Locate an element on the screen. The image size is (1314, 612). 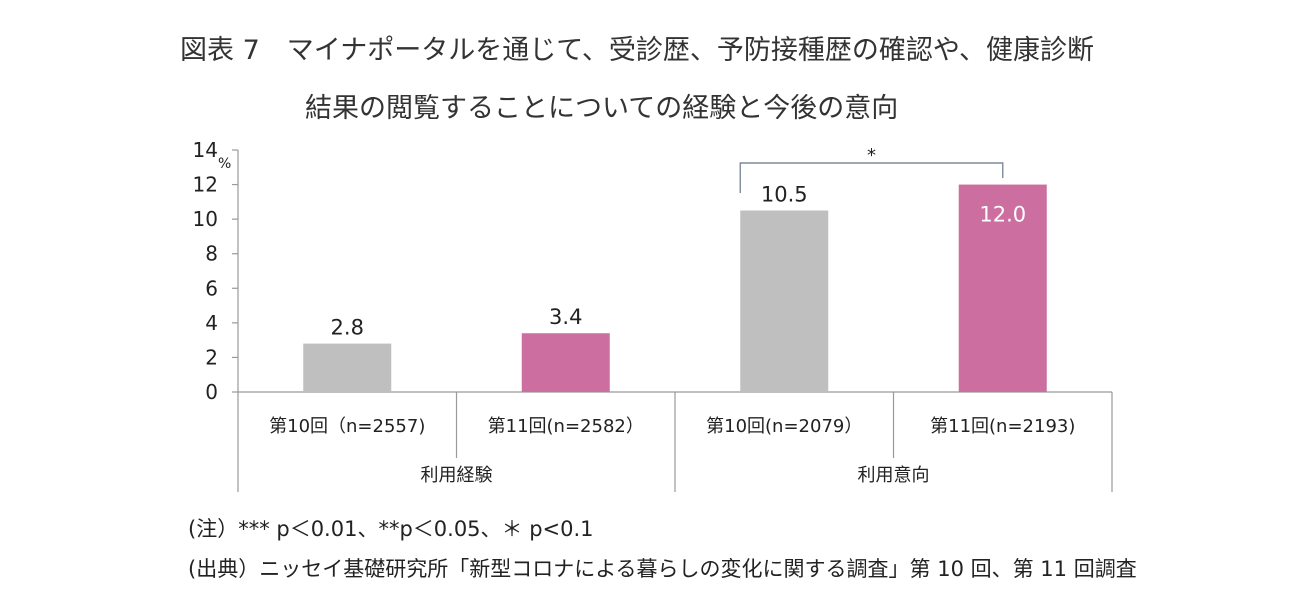
y-tick-label: 2 is located at coordinates (211, 357).